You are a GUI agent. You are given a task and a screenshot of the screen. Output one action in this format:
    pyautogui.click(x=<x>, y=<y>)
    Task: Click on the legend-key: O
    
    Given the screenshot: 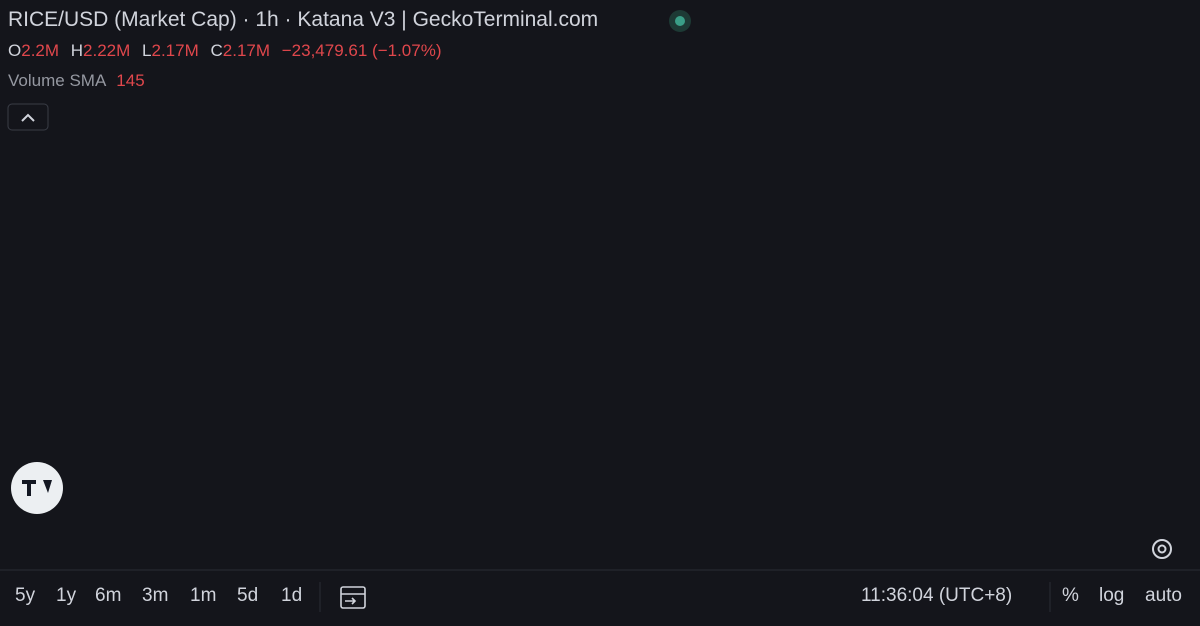 What is the action you would take?
    pyautogui.click(x=15, y=50)
    